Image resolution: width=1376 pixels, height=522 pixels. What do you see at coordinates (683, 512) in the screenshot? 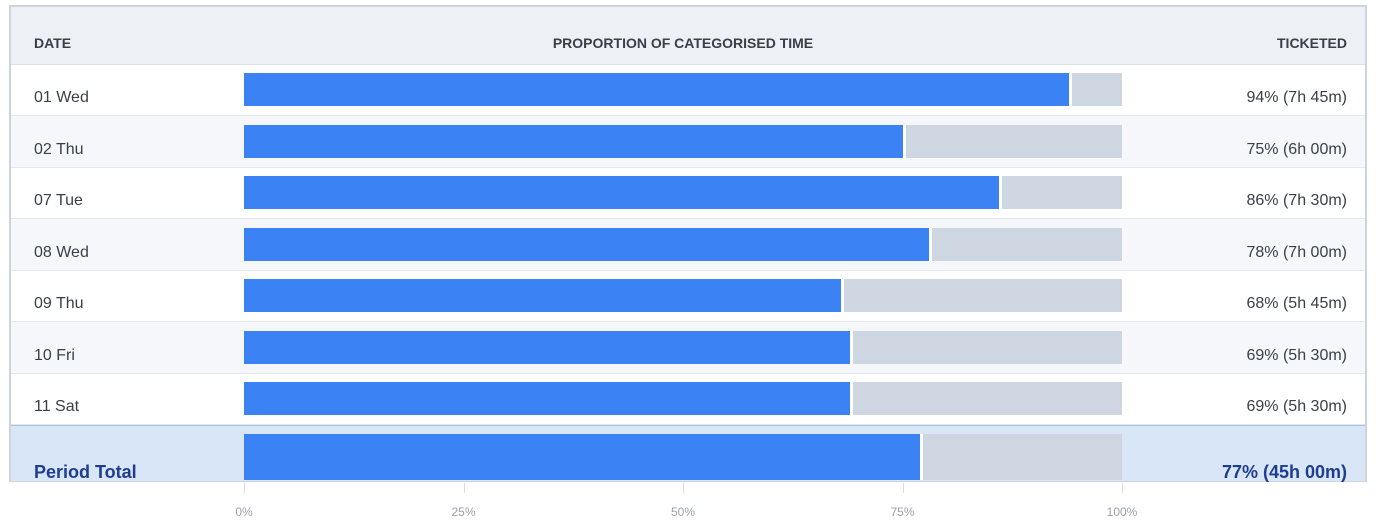
I see `x-axis-tick-label: 50%` at bounding box center [683, 512].